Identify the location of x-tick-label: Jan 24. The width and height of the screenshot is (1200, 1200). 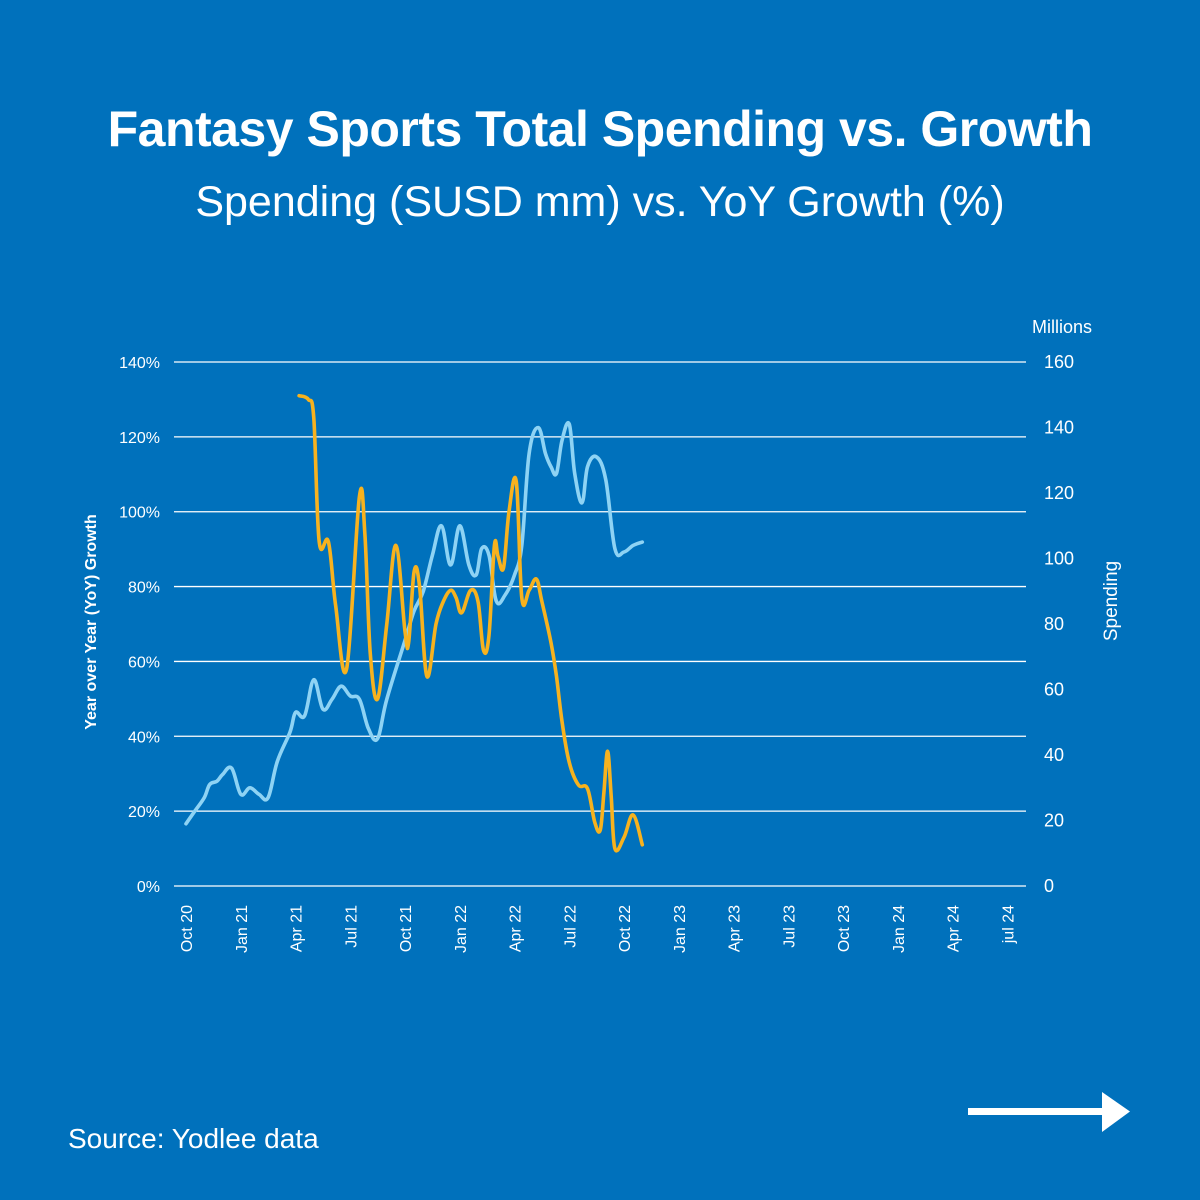
(899, 929).